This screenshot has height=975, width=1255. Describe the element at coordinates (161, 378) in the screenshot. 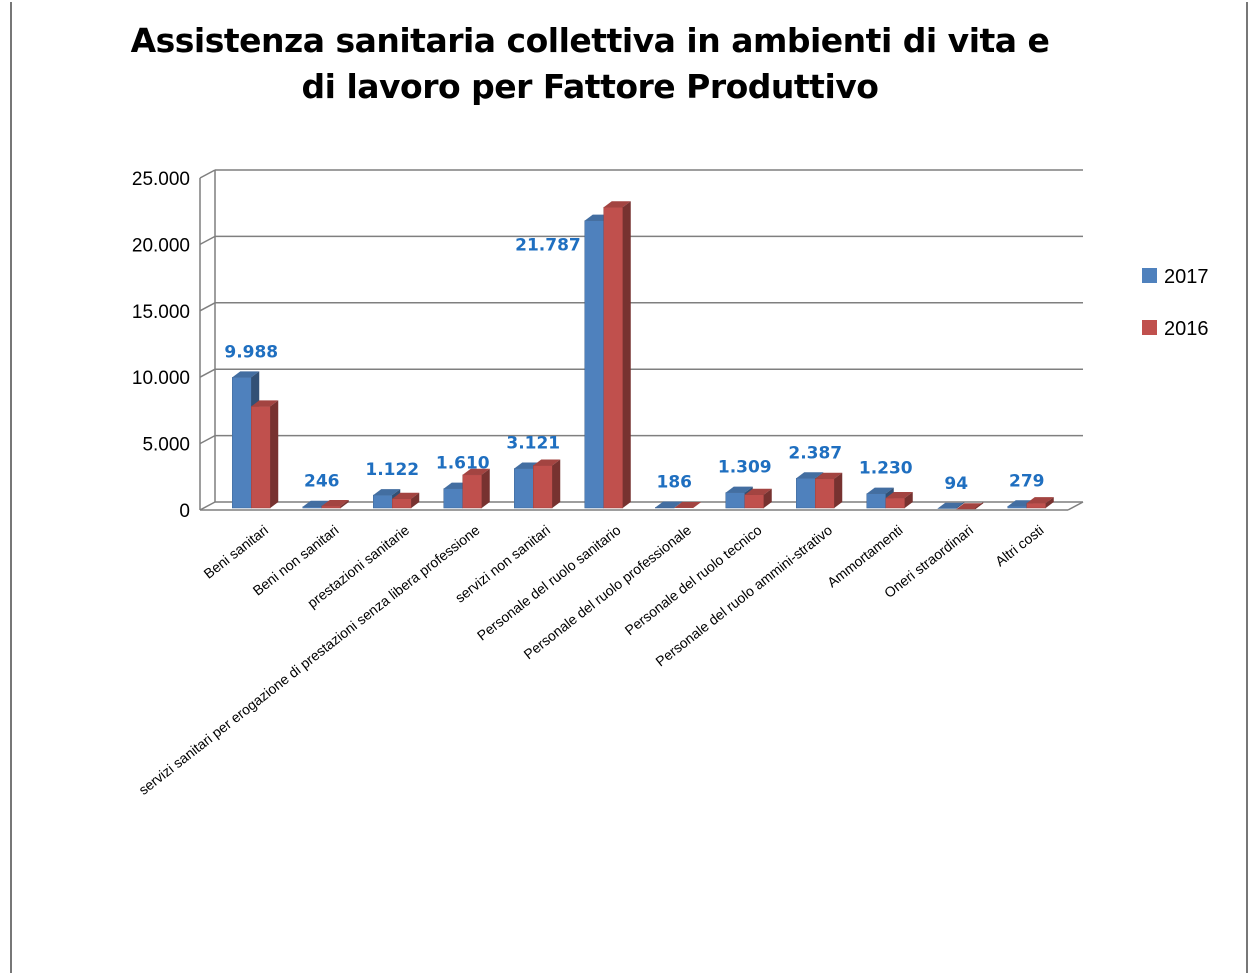

I see `y-tick-label: 10.000` at that location.